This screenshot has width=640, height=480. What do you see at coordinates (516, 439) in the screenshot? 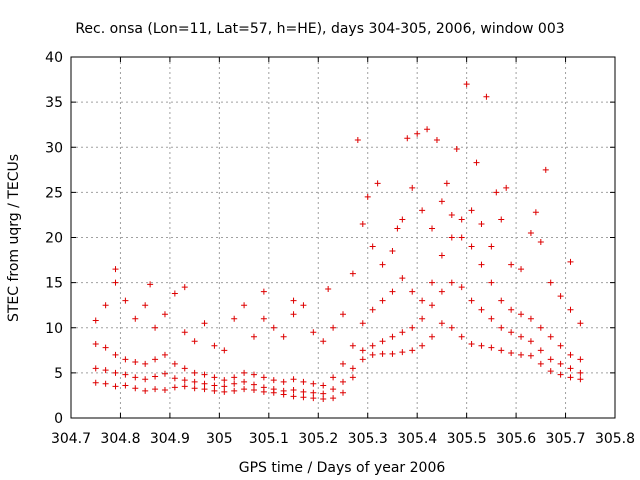
I see `x-tick-label: 305.6` at bounding box center [516, 439].